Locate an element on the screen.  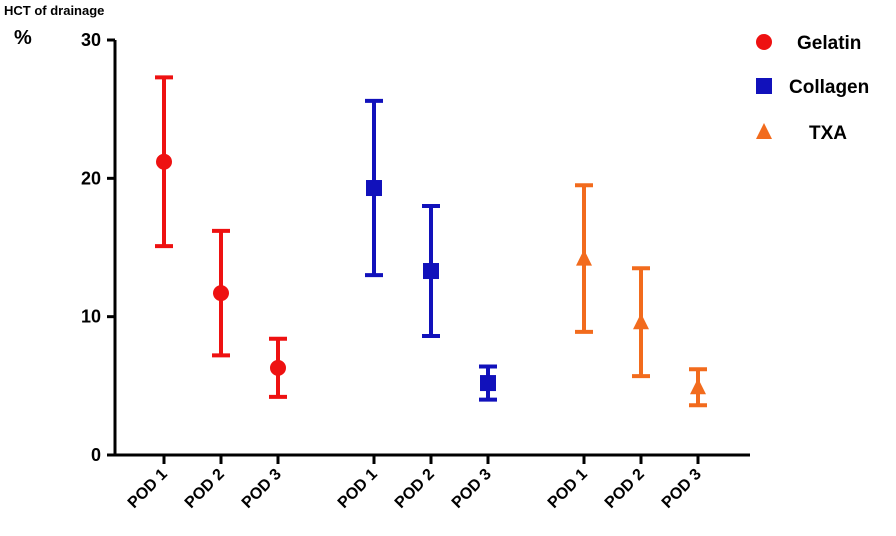
series-txa is located at coordinates (641, 295).